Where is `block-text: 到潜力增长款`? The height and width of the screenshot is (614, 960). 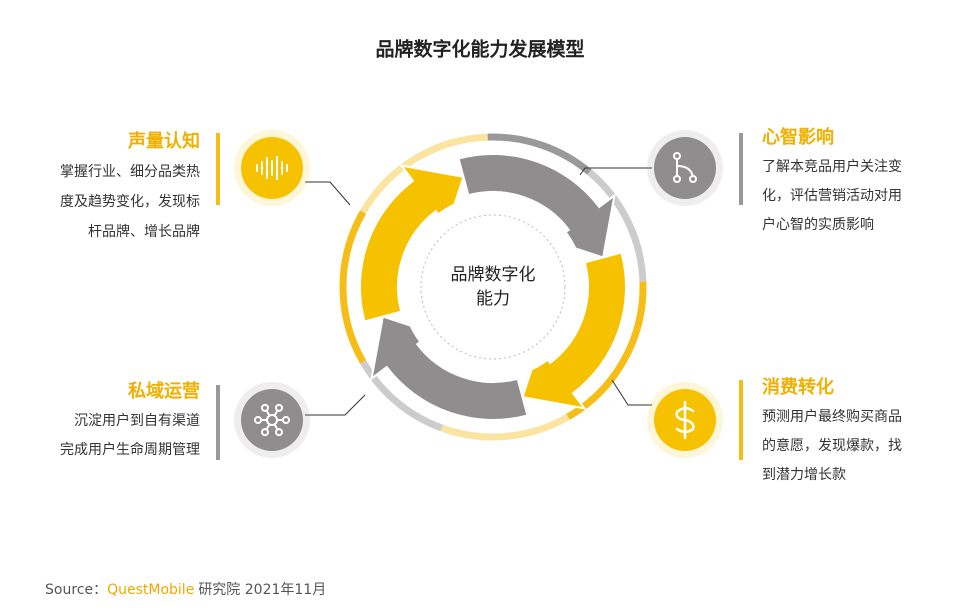
block-text: 到潜力增长款 is located at coordinates (804, 475).